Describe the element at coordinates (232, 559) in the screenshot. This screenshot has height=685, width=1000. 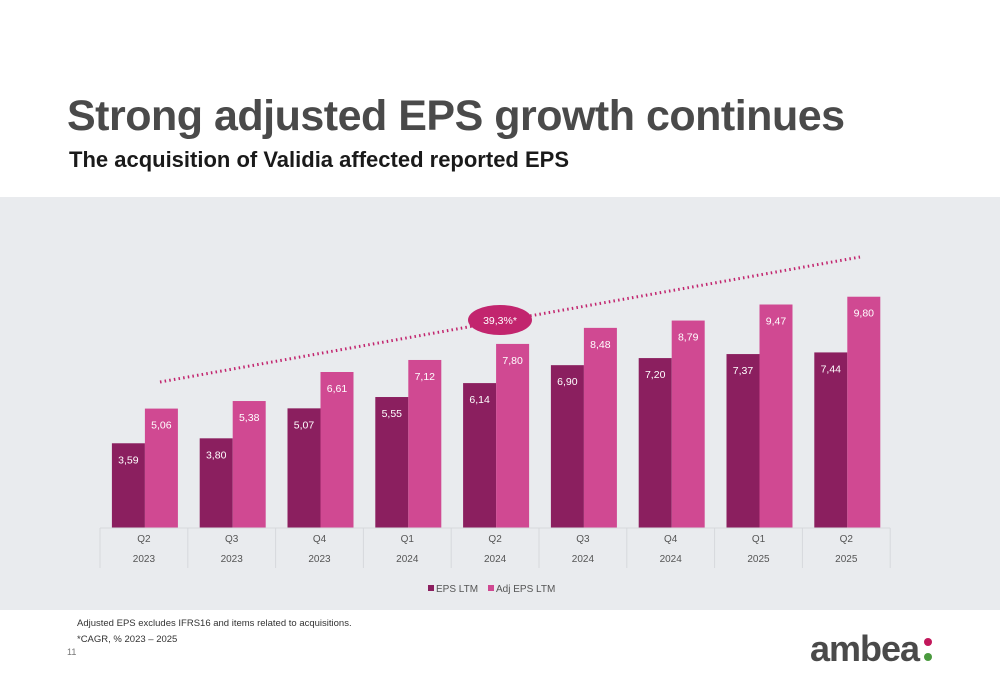
I see `x-tick-year-2: 2023` at that location.